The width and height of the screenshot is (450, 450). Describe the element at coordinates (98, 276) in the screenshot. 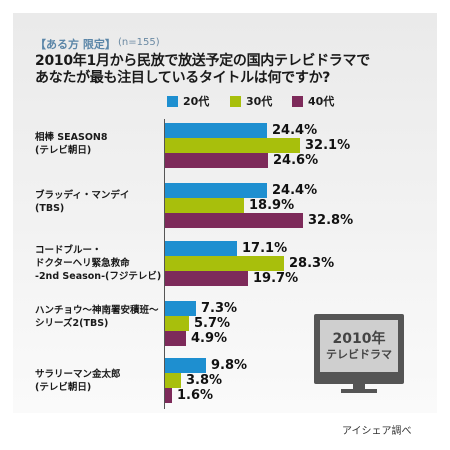

I see `category-label-line: -2nd Season-(フジテレビ)` at that location.